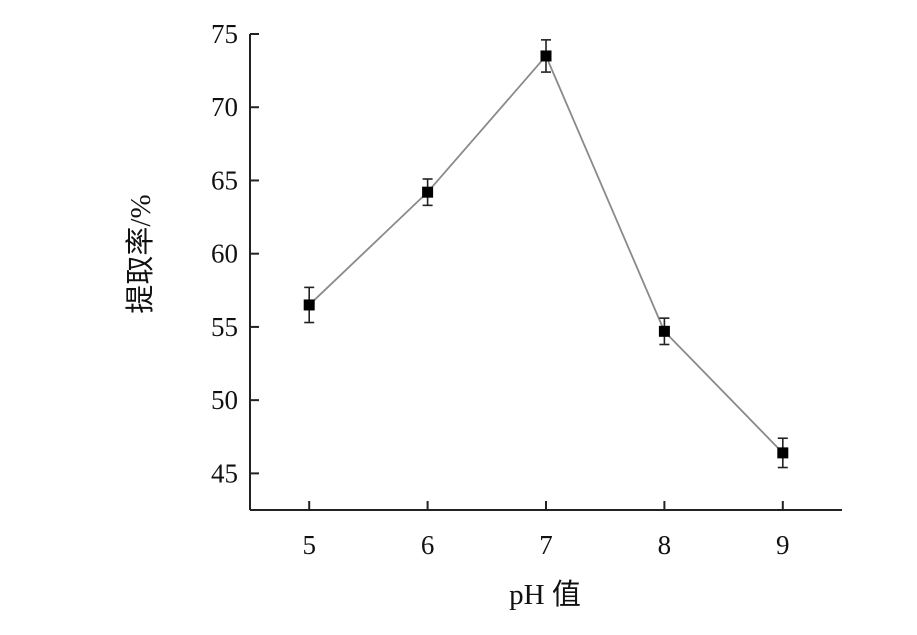 Image resolution: width=917 pixels, height=635 pixels. Describe the element at coordinates (783, 545) in the screenshot. I see `x-tick-label: 9` at that location.